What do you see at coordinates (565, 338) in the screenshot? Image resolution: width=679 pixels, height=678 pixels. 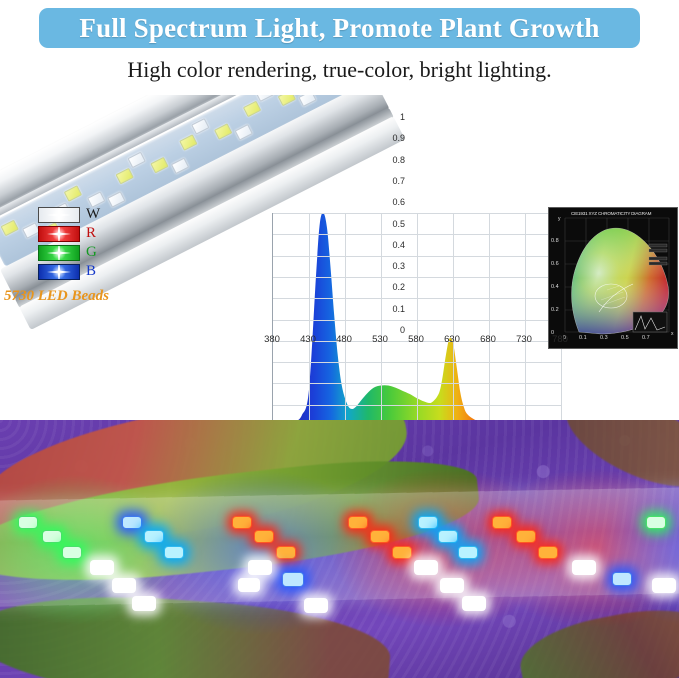 I see `cie-x-tick: 0` at bounding box center [565, 338].